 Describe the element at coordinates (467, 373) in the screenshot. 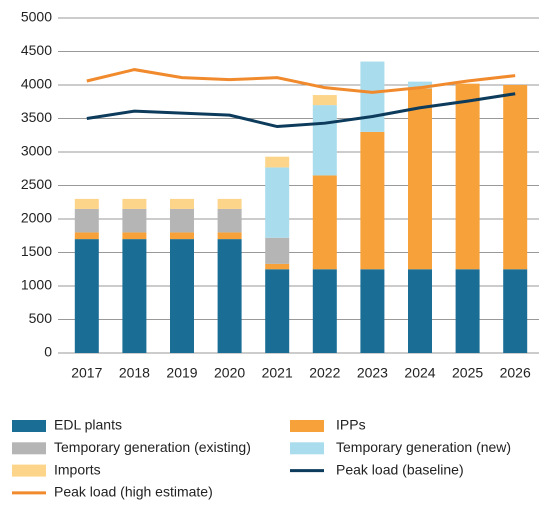

I see `x-tick-label: 2025` at that location.